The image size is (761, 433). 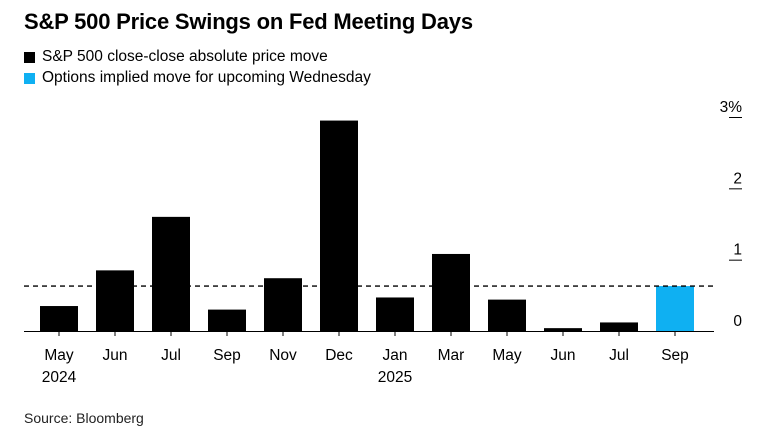 I want to click on legend-item-close-close: S&P 500 close-close absolute price move, so click(x=176, y=57).